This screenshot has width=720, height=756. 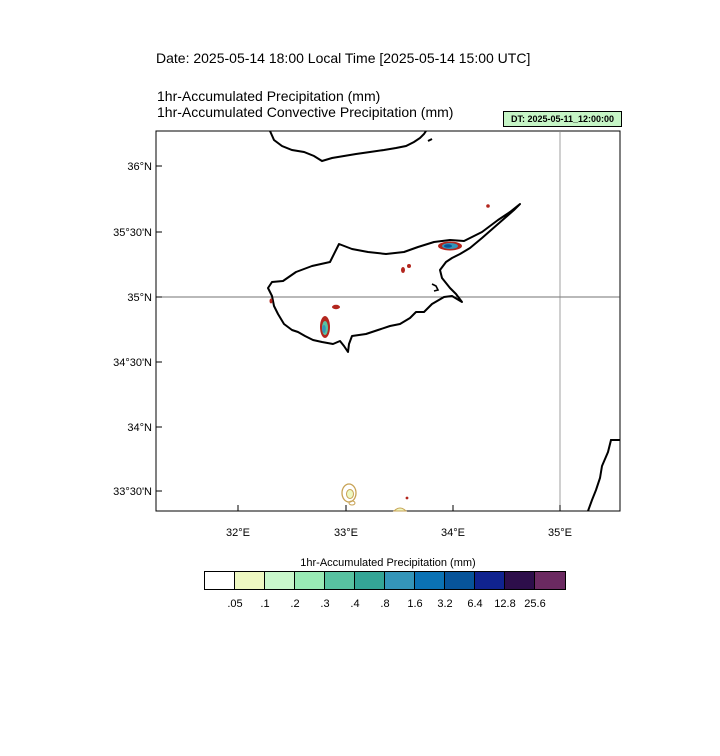 I want to click on precip-cell-south, so click(x=349, y=494).